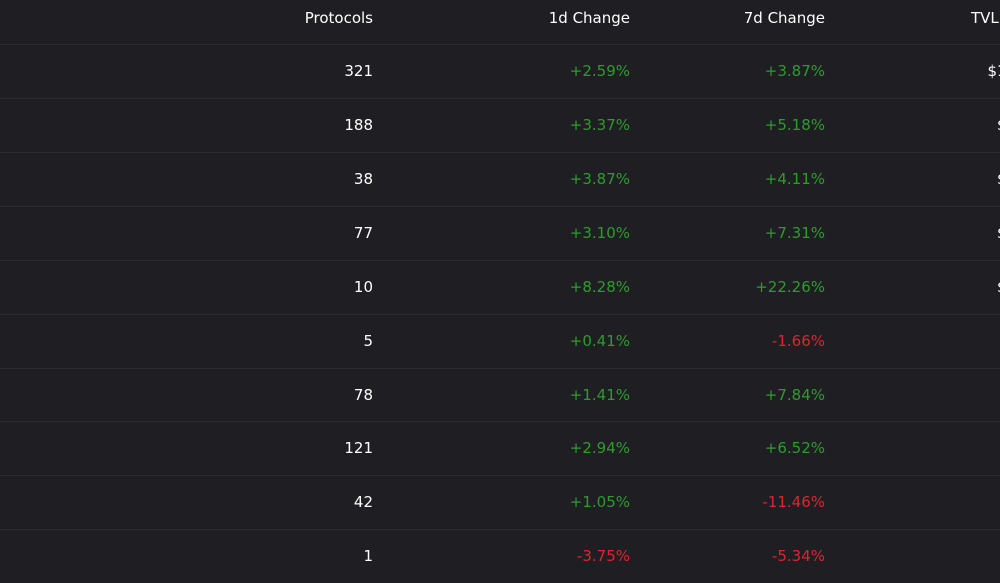  I want to click on change-7d-value: +7.84%, so click(794, 395).